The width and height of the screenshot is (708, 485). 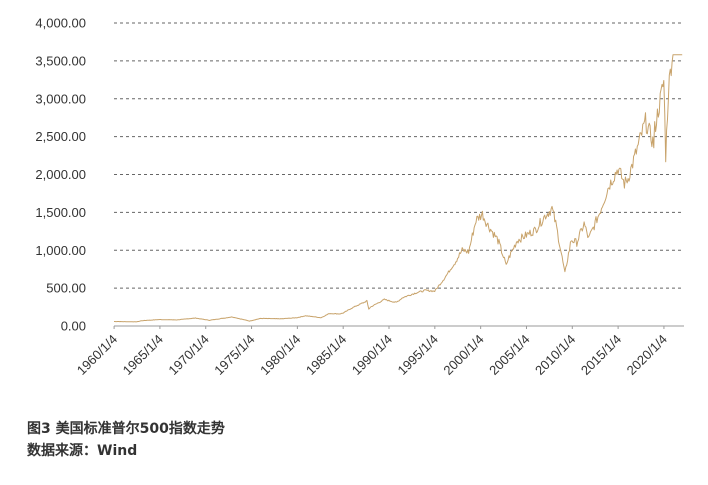 I want to click on y-tick-label: 3,000.00, so click(x=60, y=98).